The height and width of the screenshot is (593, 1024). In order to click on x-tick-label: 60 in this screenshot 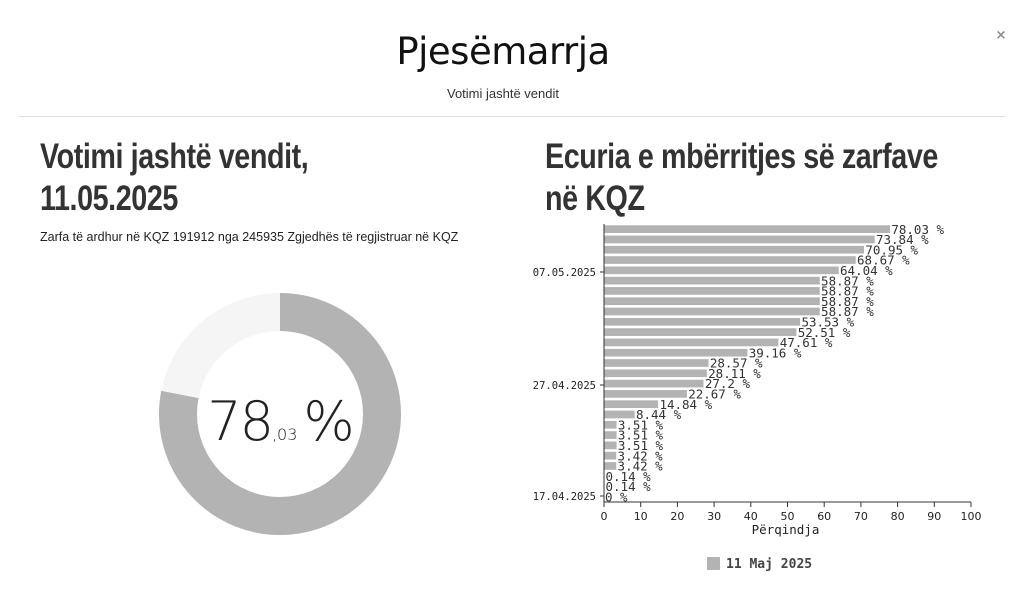, I will do `click(824, 516)`.